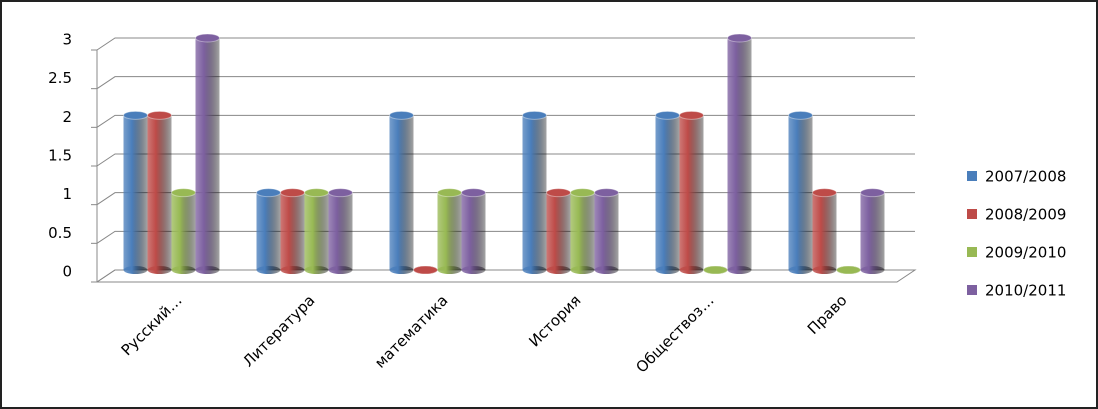 This screenshot has width=1098, height=409. What do you see at coordinates (60, 156) in the screenshot?
I see `y-tick-label: 1.5` at bounding box center [60, 156].